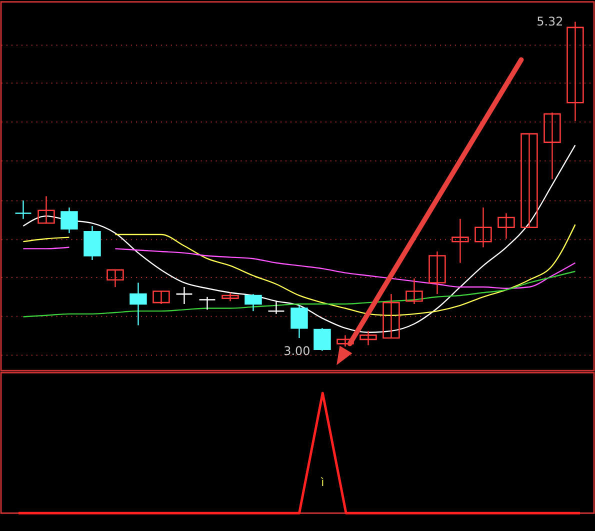  I want to click on annotation: 3.00, so click(297, 351).